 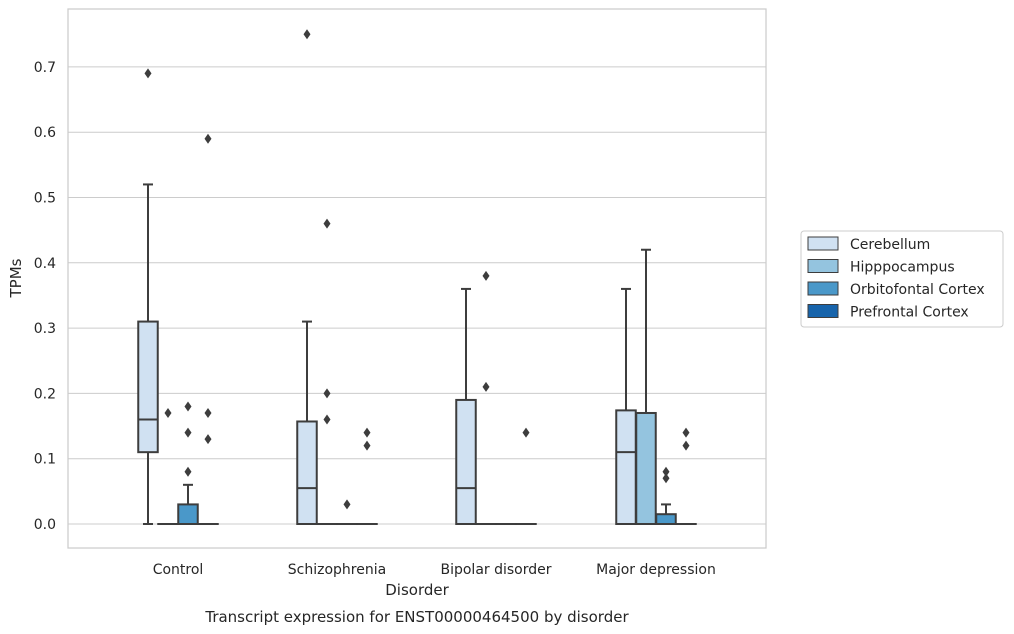 What do you see at coordinates (45, 264) in the screenshot?
I see `y-tick-label: 0.4` at bounding box center [45, 264].